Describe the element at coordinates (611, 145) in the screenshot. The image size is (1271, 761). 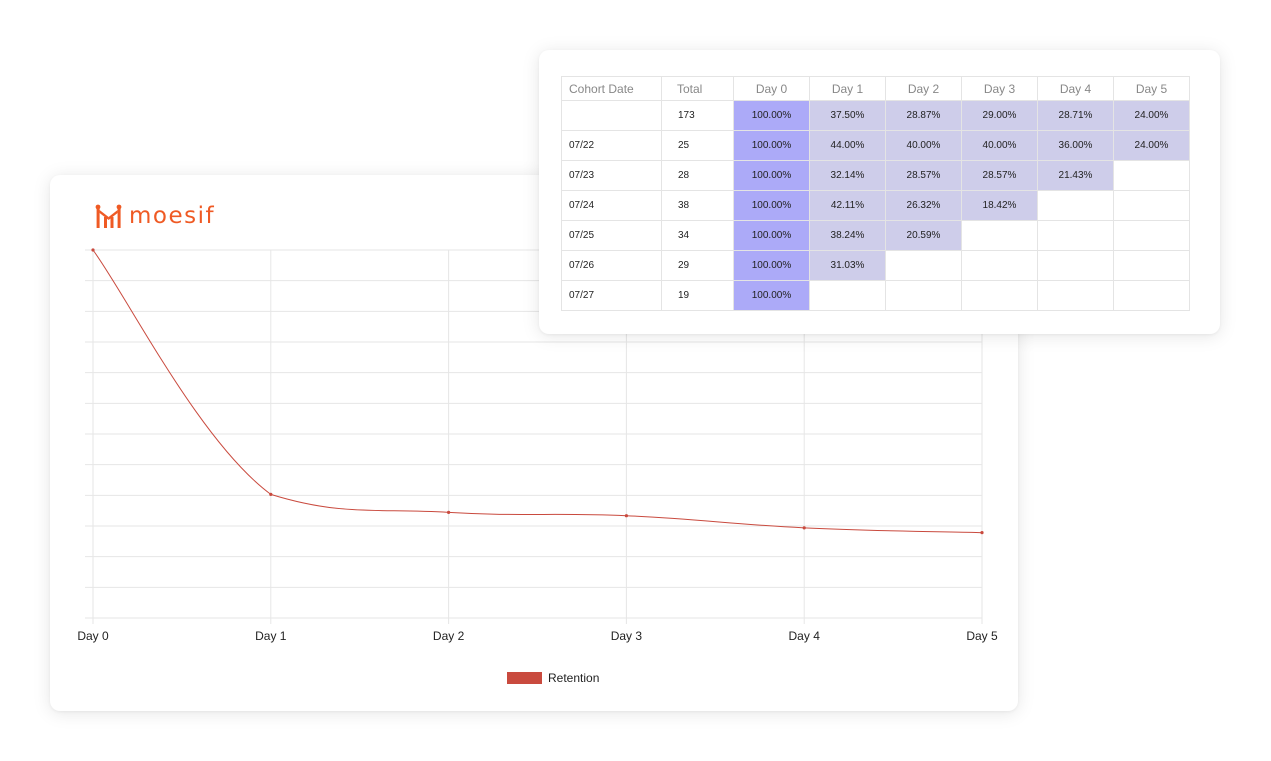
I see `cohort-date-cell: 07/22` at that location.